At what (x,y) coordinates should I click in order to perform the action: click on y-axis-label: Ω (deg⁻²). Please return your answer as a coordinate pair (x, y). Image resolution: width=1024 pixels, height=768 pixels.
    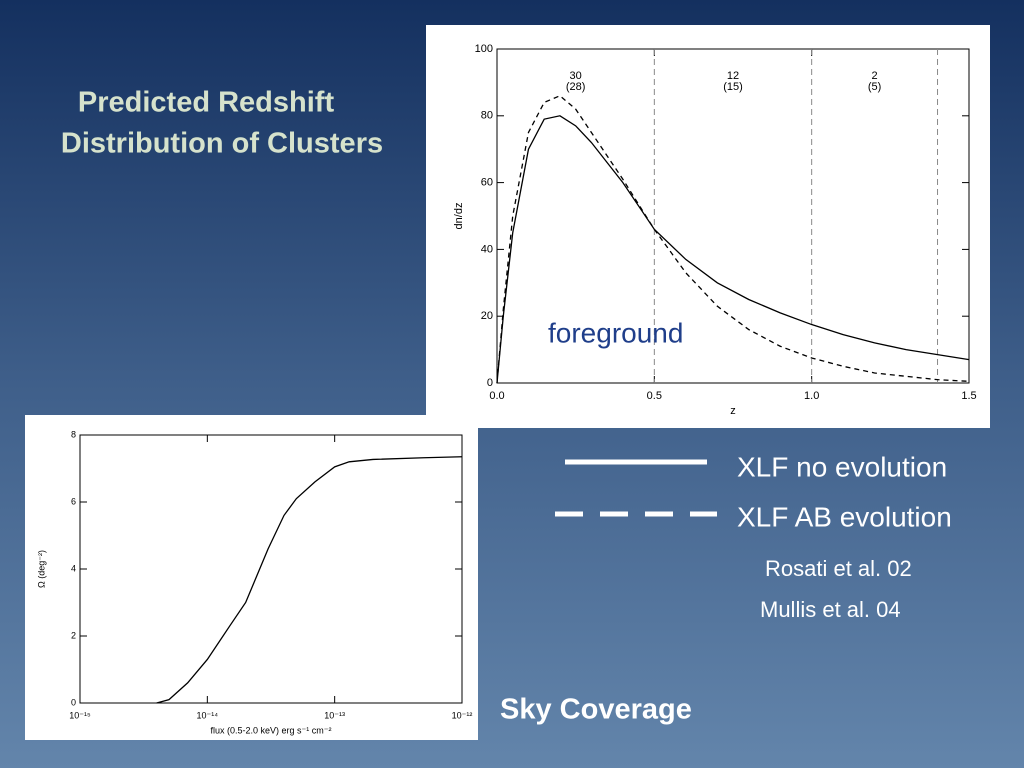
    Looking at the image, I should click on (41, 569).